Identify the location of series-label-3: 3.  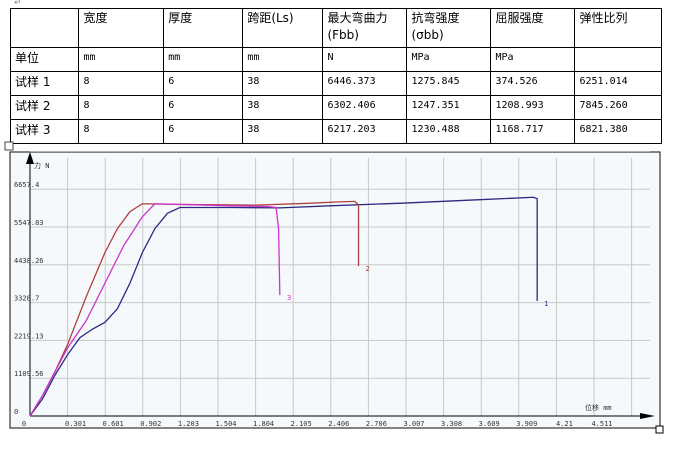
(289, 298).